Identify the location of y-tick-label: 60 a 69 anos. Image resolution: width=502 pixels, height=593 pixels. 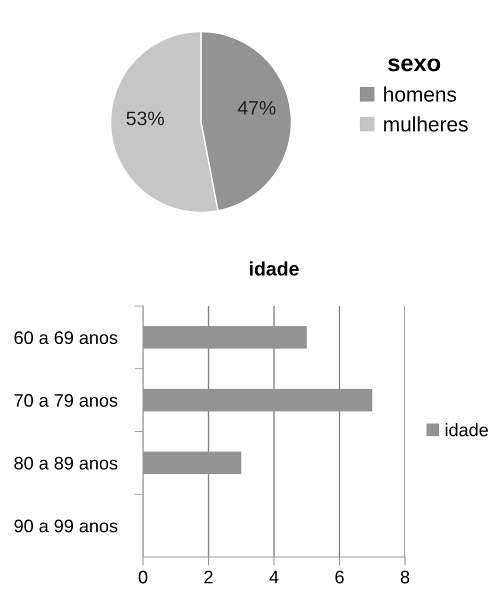
(66, 337).